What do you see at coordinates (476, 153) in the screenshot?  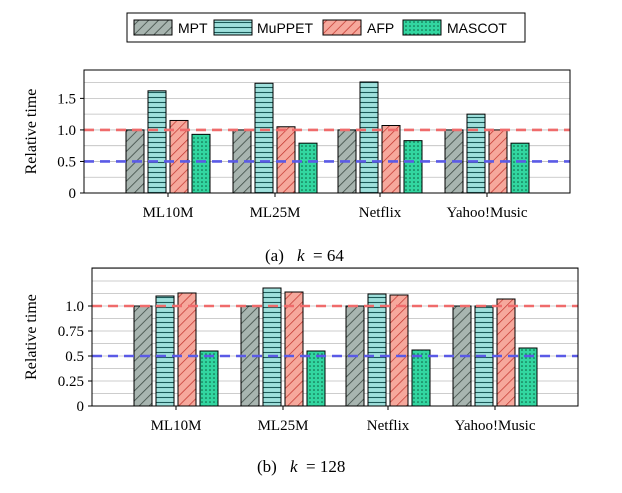 I see `bar-muppet-yahoo-music` at bounding box center [476, 153].